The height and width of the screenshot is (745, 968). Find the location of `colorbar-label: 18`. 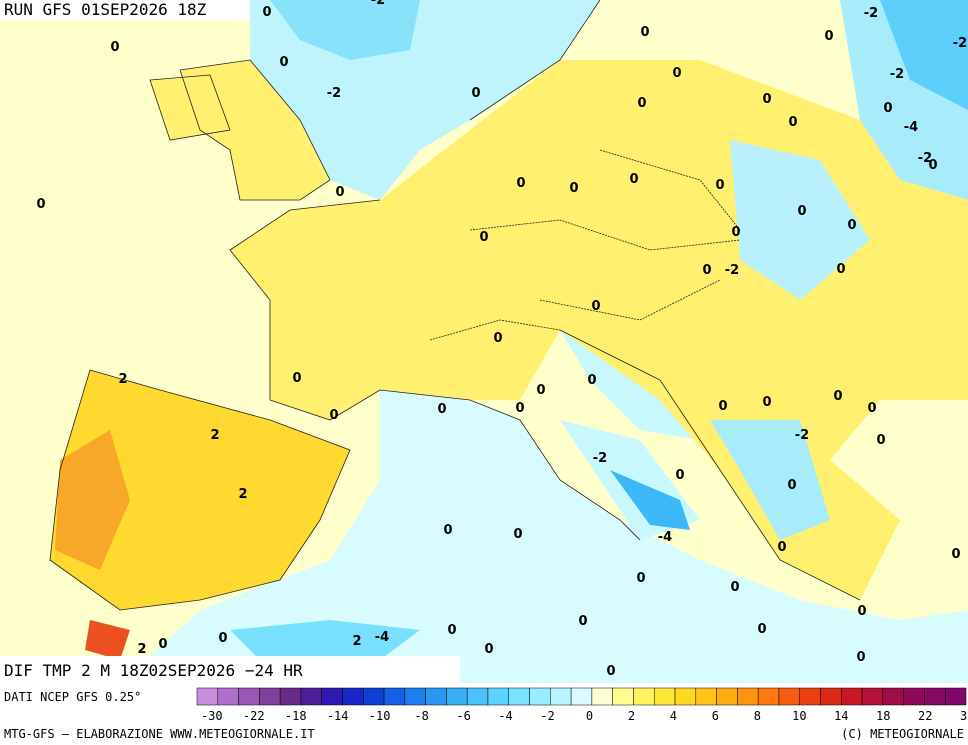

colorbar-label: 18 is located at coordinates (883, 716).